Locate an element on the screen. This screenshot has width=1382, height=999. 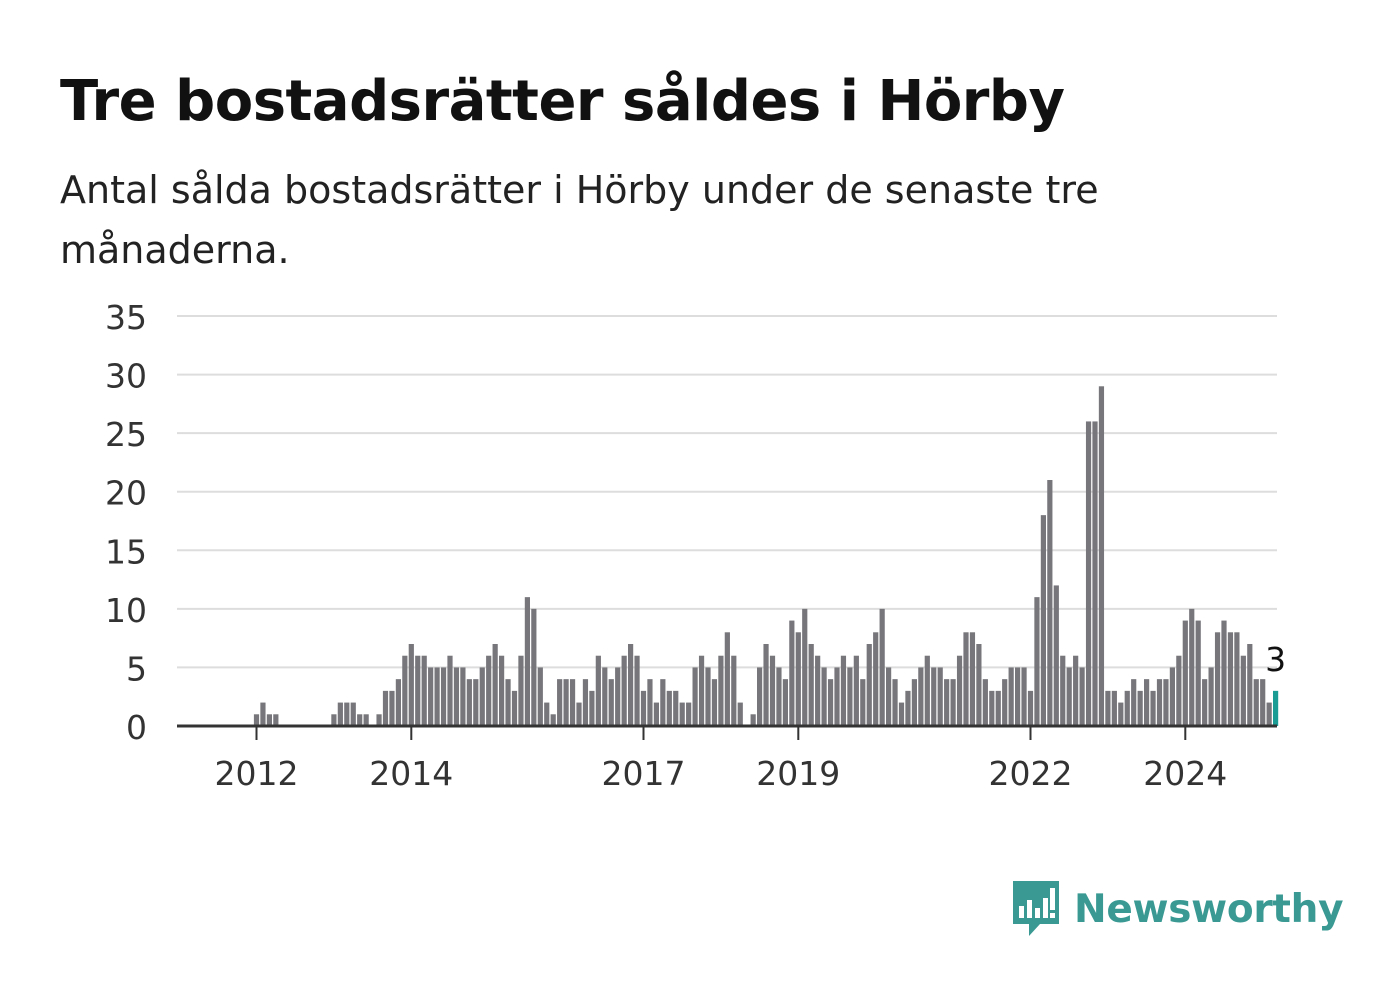
y-tick-label: 0 is located at coordinates (136, 727).